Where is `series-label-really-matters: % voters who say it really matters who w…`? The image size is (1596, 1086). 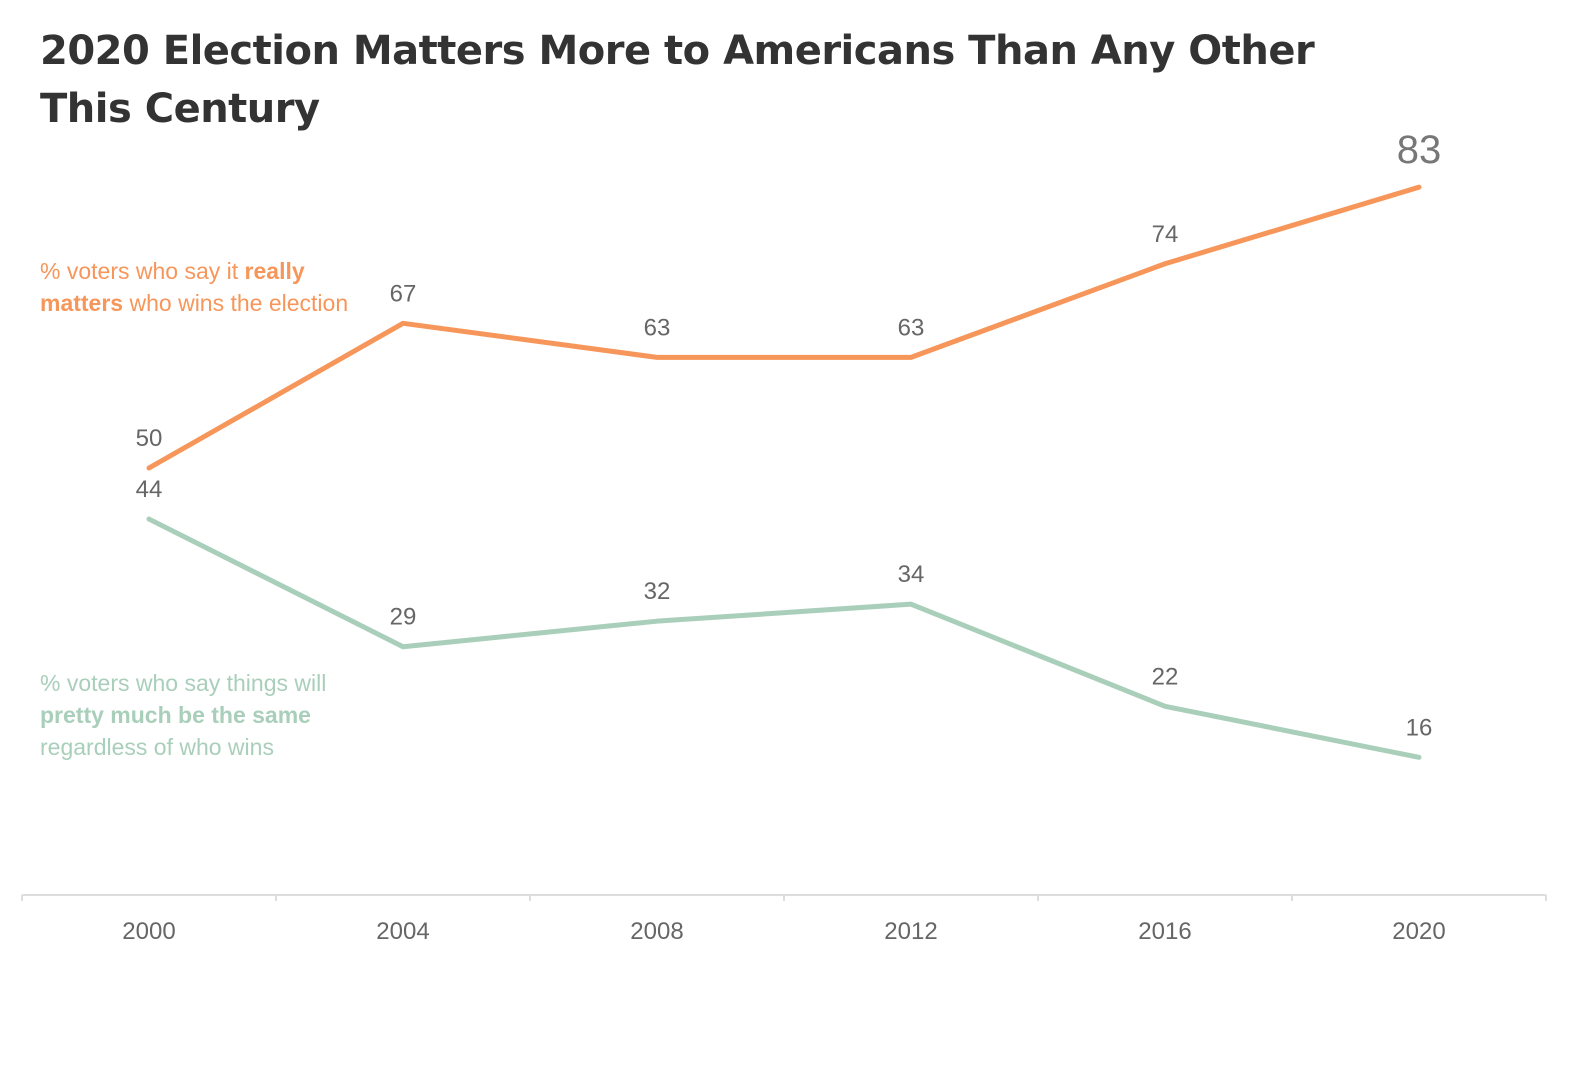
series-label-really-matters: % voters who say it really matters who w… is located at coordinates (205, 287).